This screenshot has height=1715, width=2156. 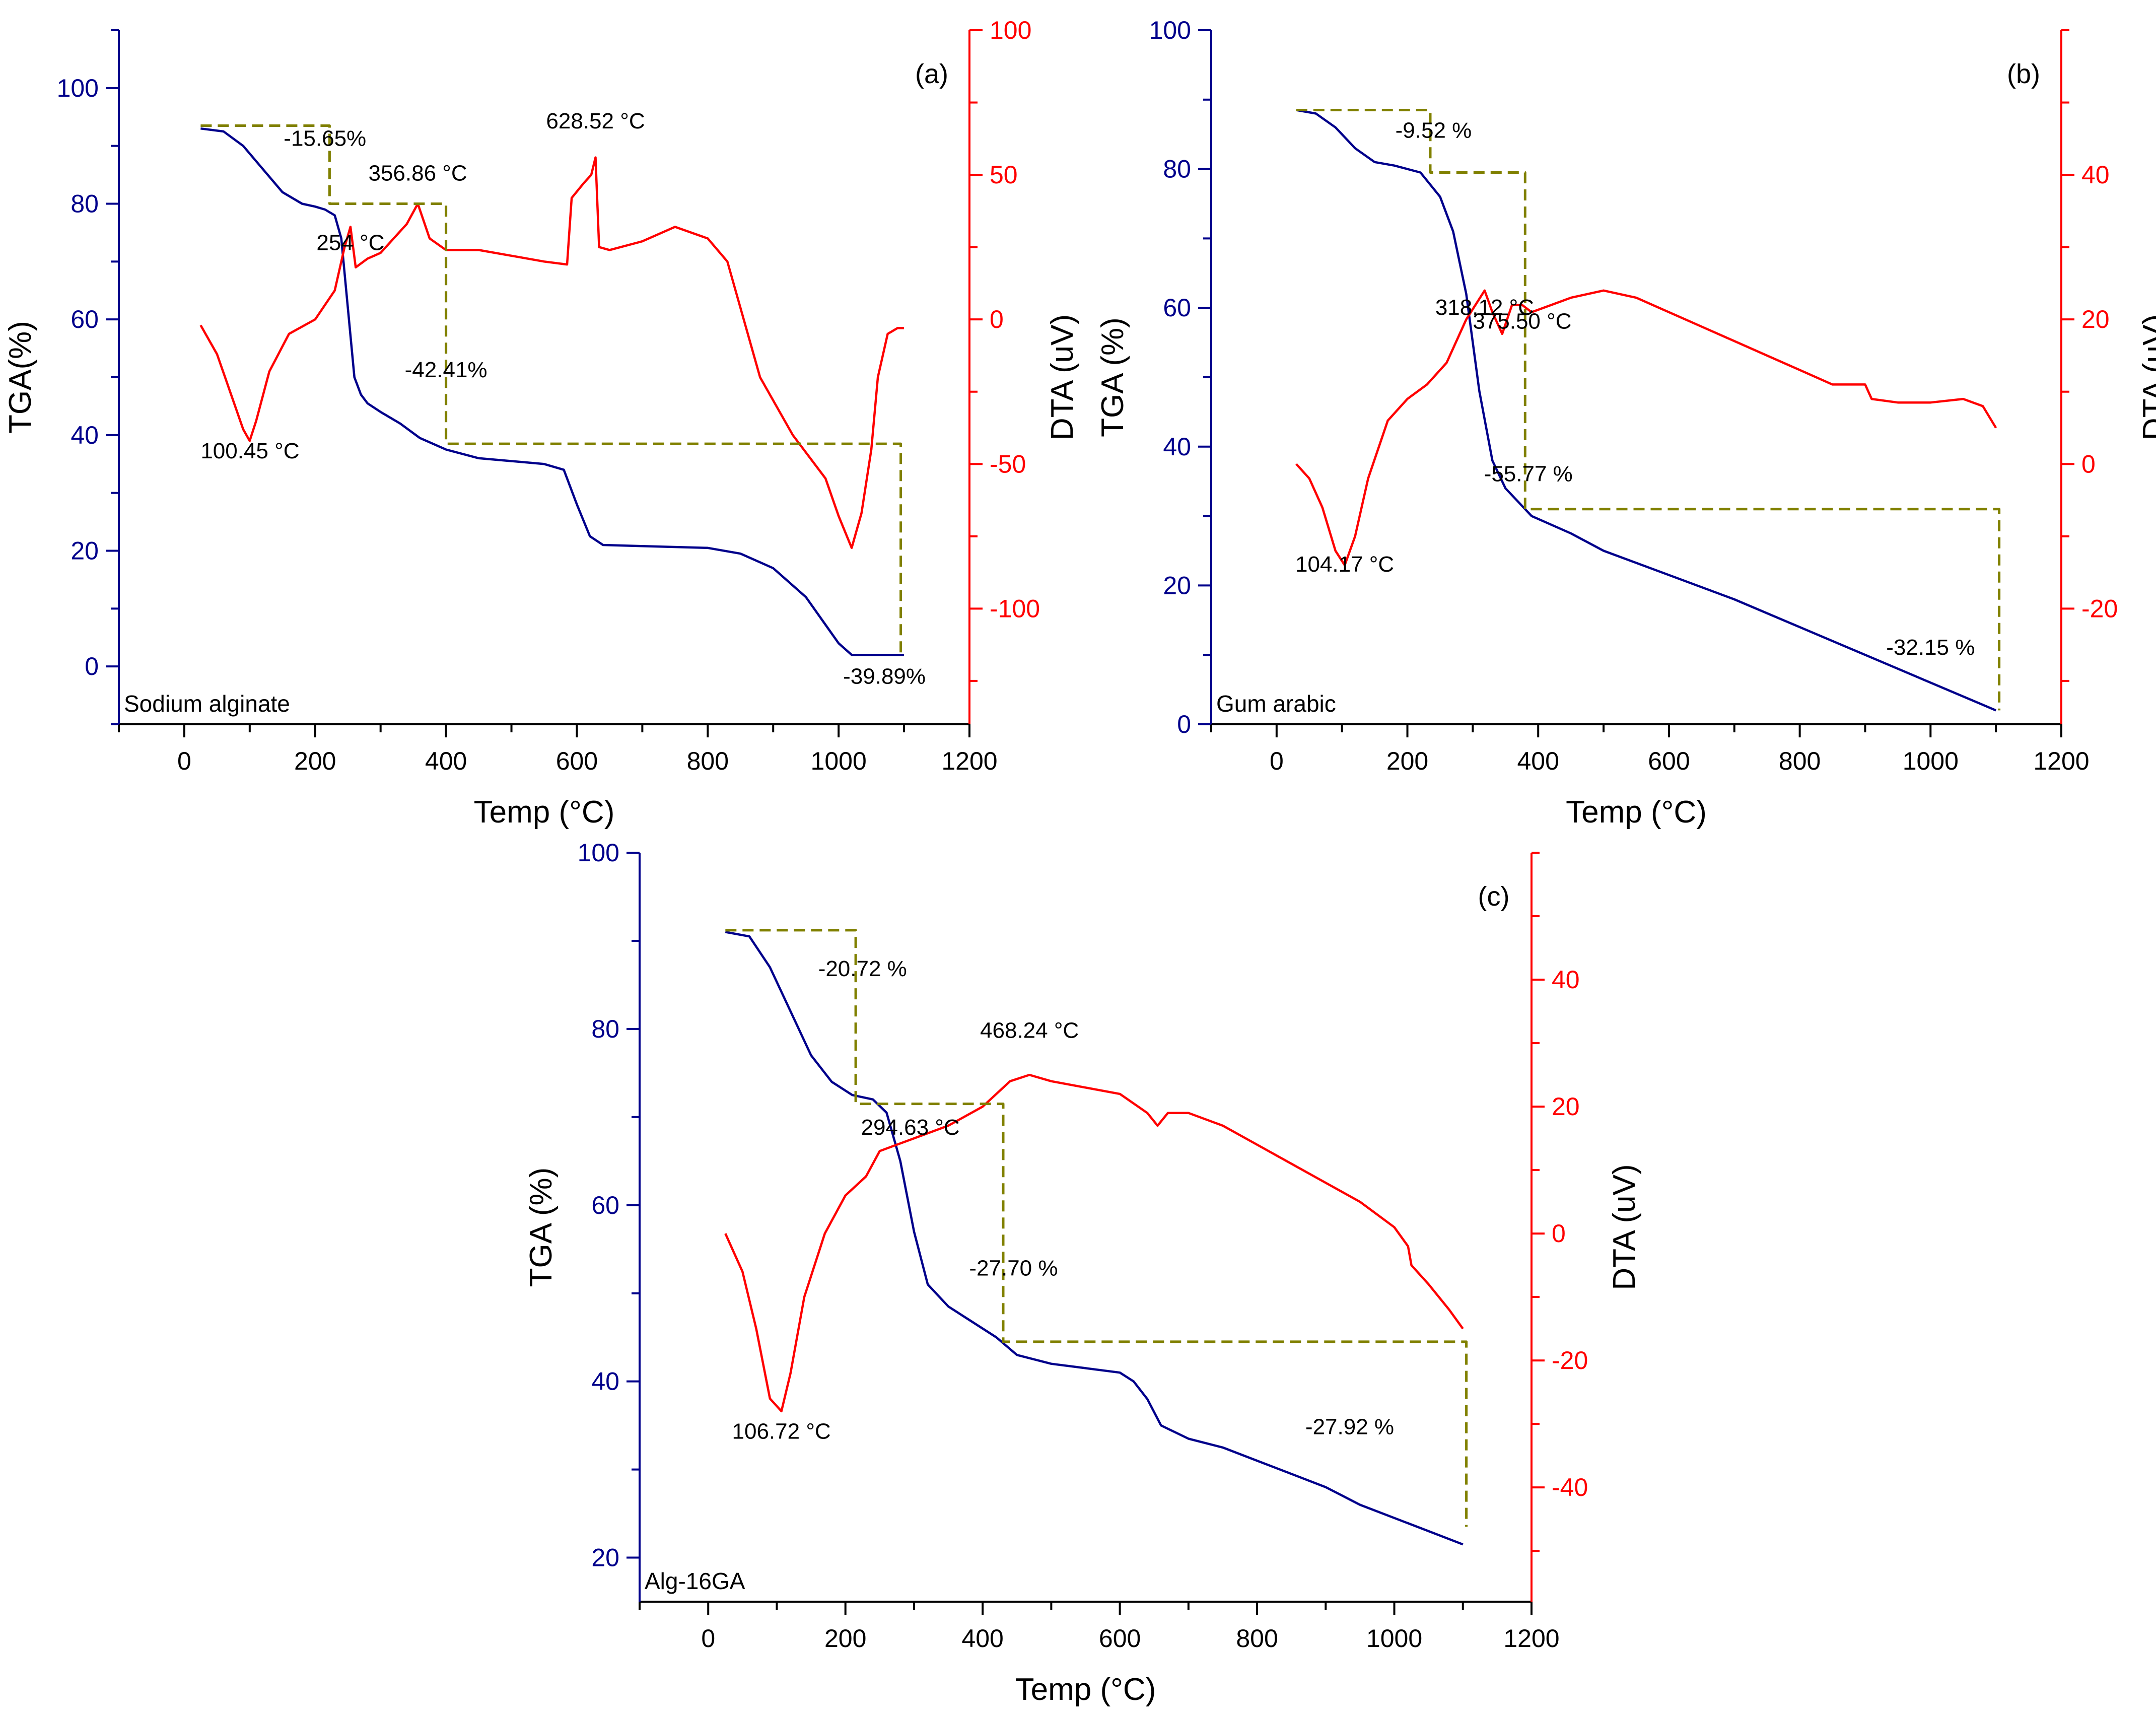 What do you see at coordinates (1004, 175) in the screenshot?
I see `y-right-tick-label: 50` at bounding box center [1004, 175].